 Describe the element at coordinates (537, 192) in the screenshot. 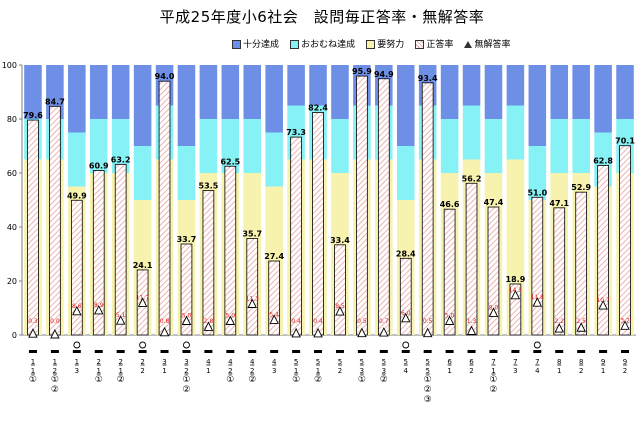

I see `correct-rate-label: 51.0` at that location.